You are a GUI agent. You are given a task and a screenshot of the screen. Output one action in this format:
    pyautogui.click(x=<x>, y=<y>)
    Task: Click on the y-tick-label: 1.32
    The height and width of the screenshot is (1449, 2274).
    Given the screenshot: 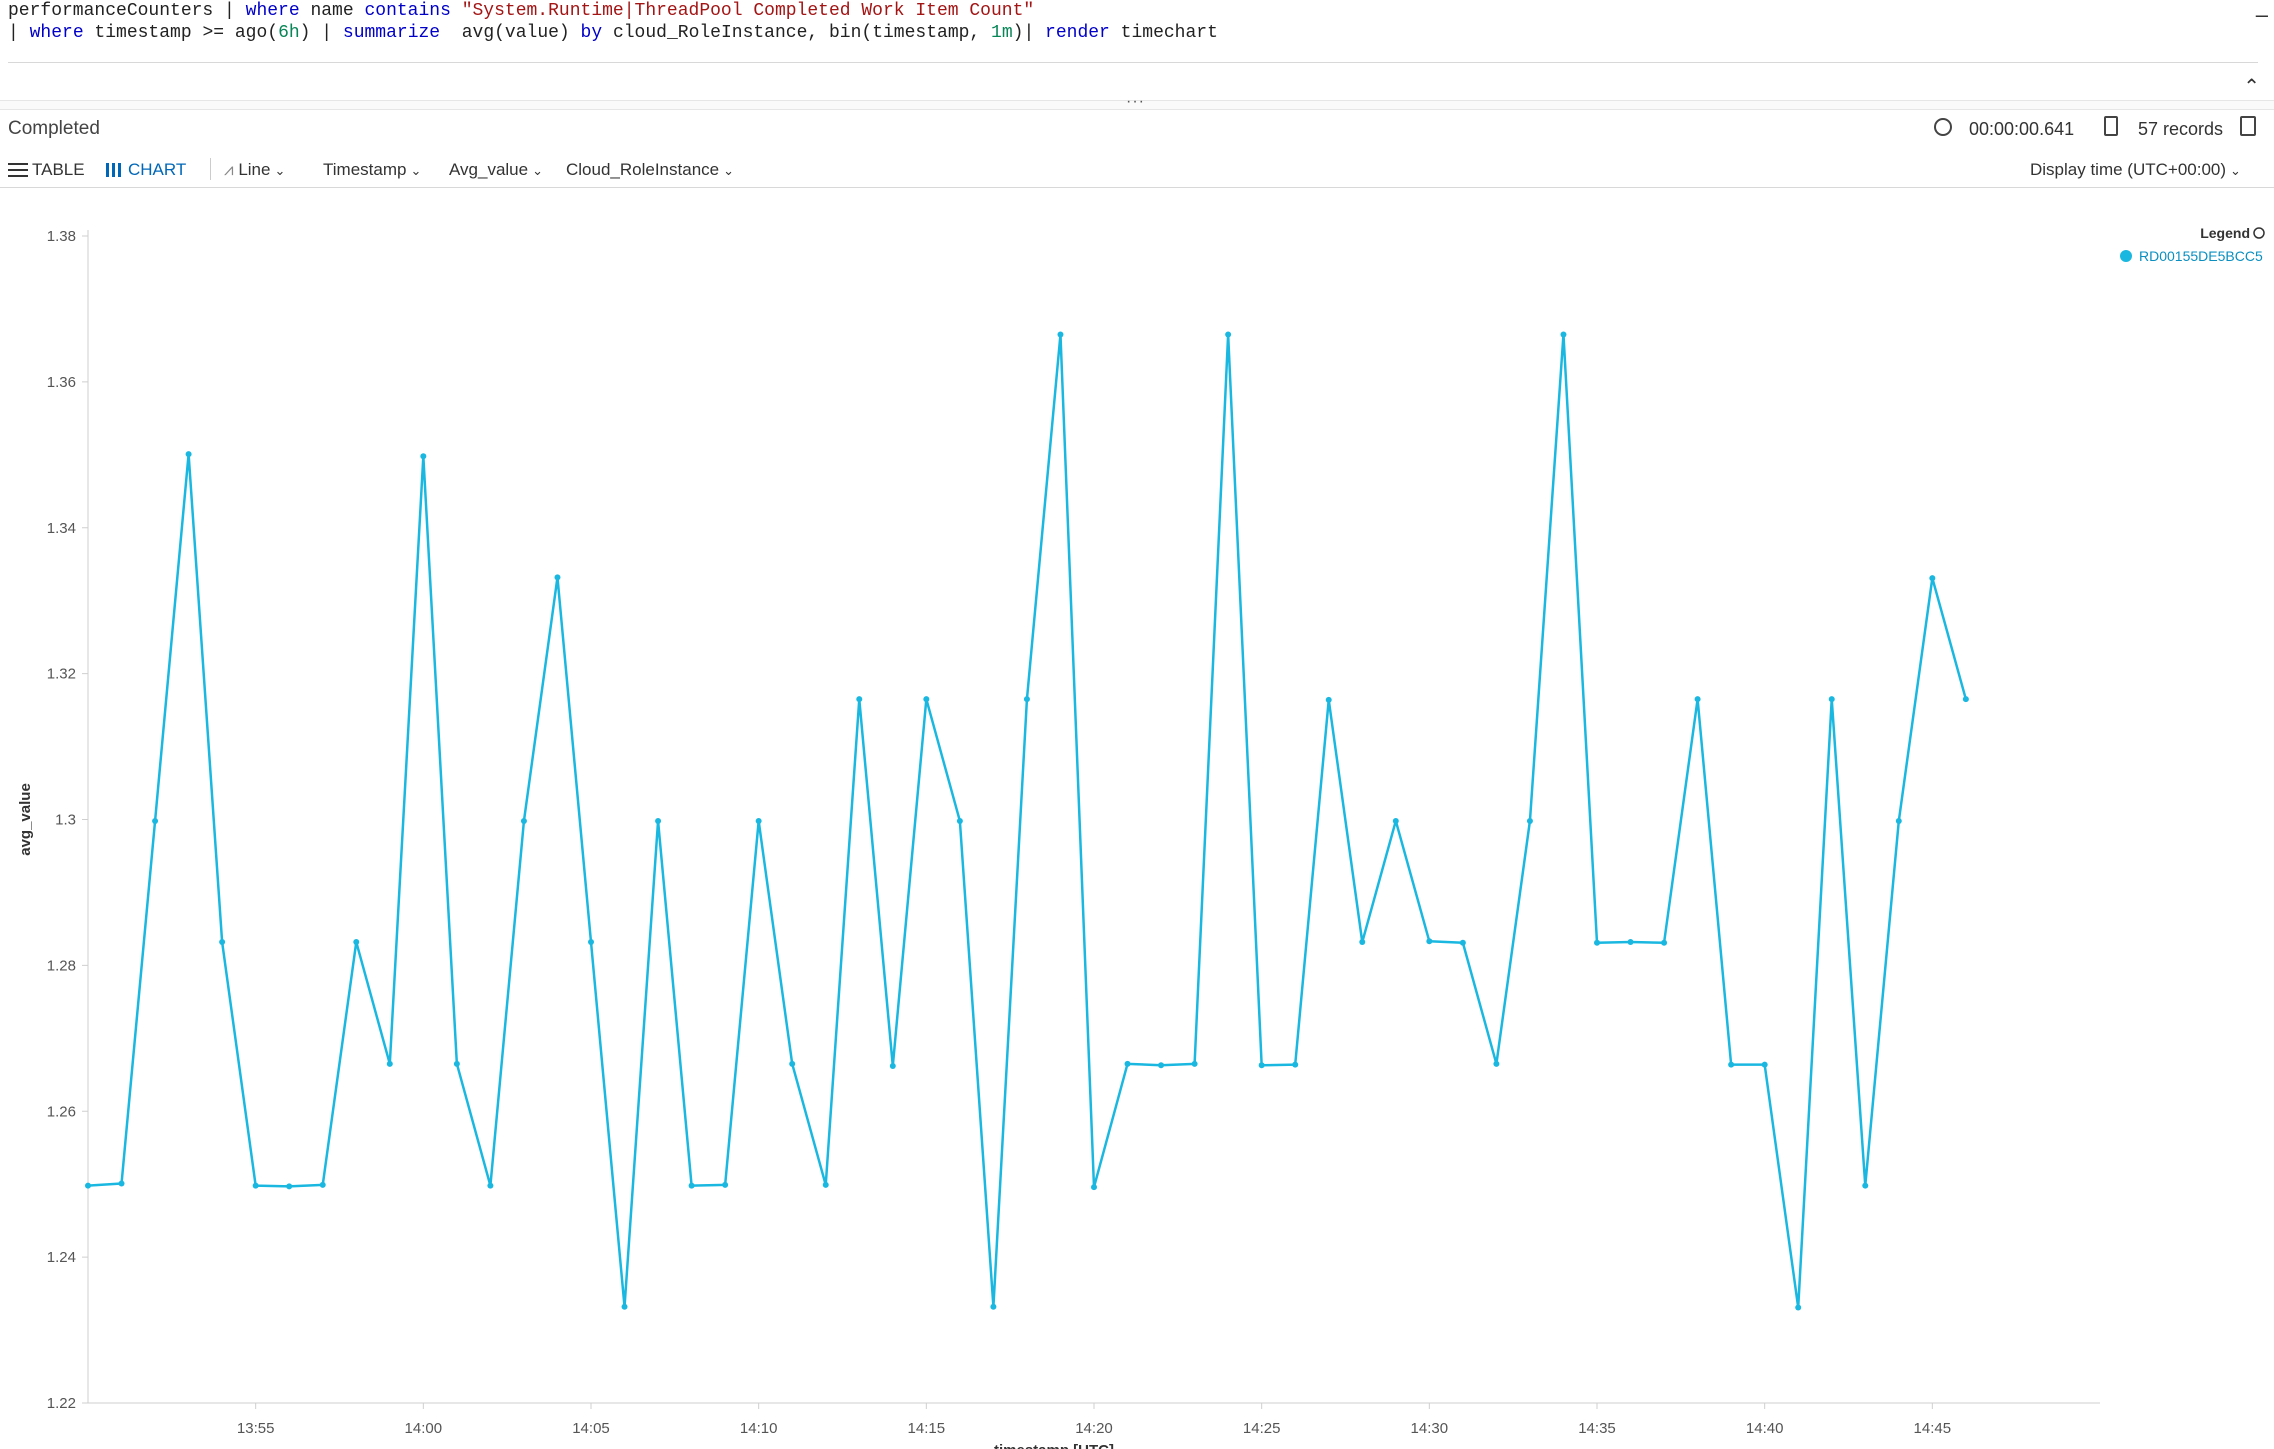 What is the action you would take?
    pyautogui.click(x=61, y=674)
    